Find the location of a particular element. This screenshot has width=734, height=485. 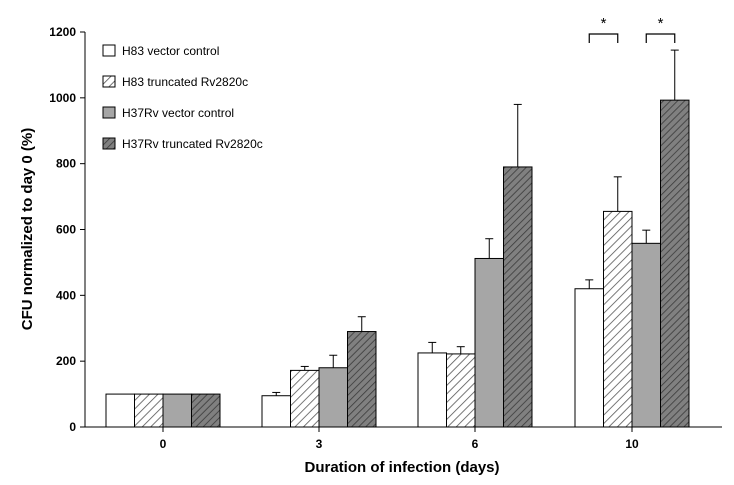

y-tick-label: 600 is located at coordinates (66, 230).